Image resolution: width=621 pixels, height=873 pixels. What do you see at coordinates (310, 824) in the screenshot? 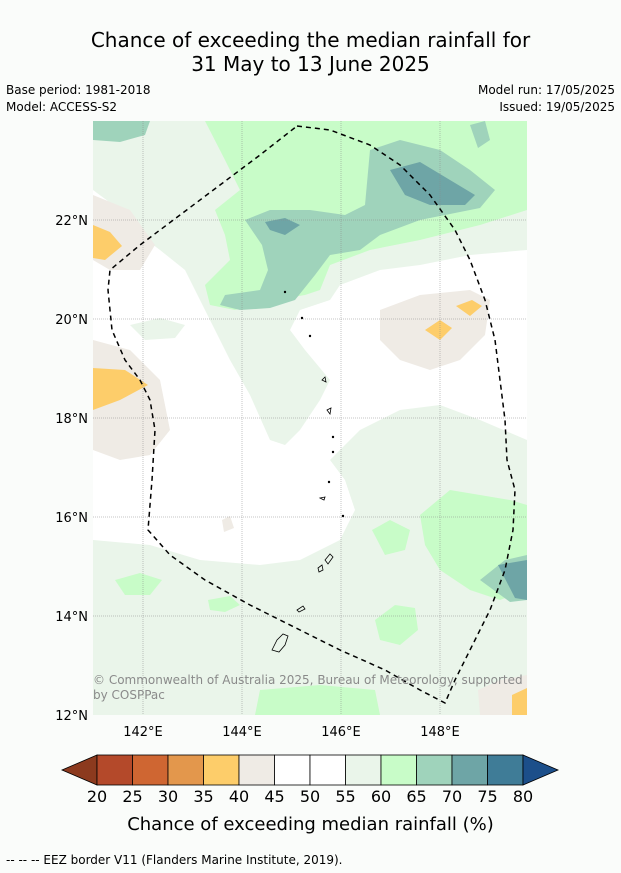
I see `colorbar-title: Chance of exceeding median rainfall (%)` at bounding box center [310, 824].